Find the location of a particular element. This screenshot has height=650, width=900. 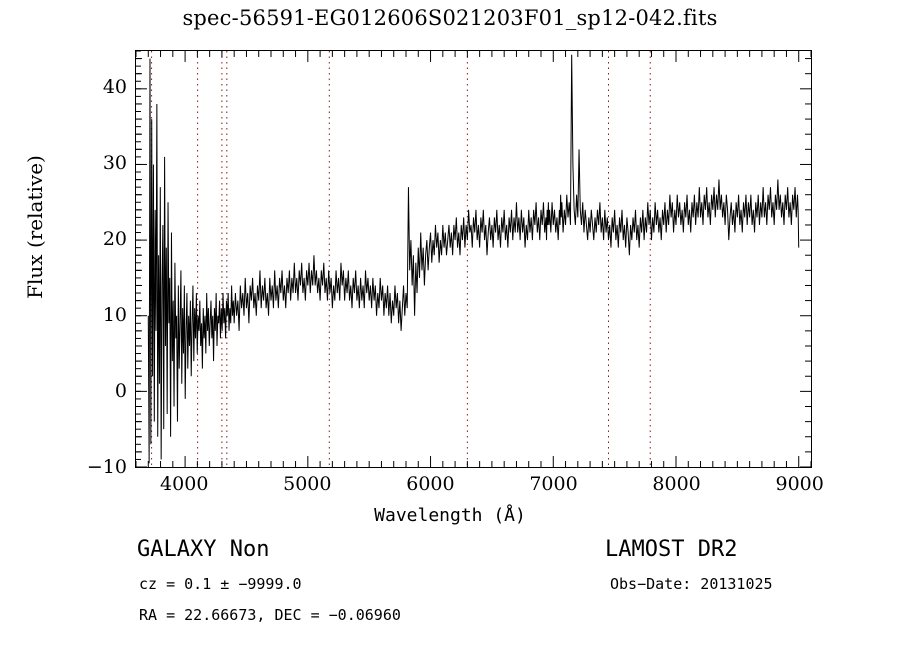

x-tick-label: 4000 is located at coordinates (184, 484).